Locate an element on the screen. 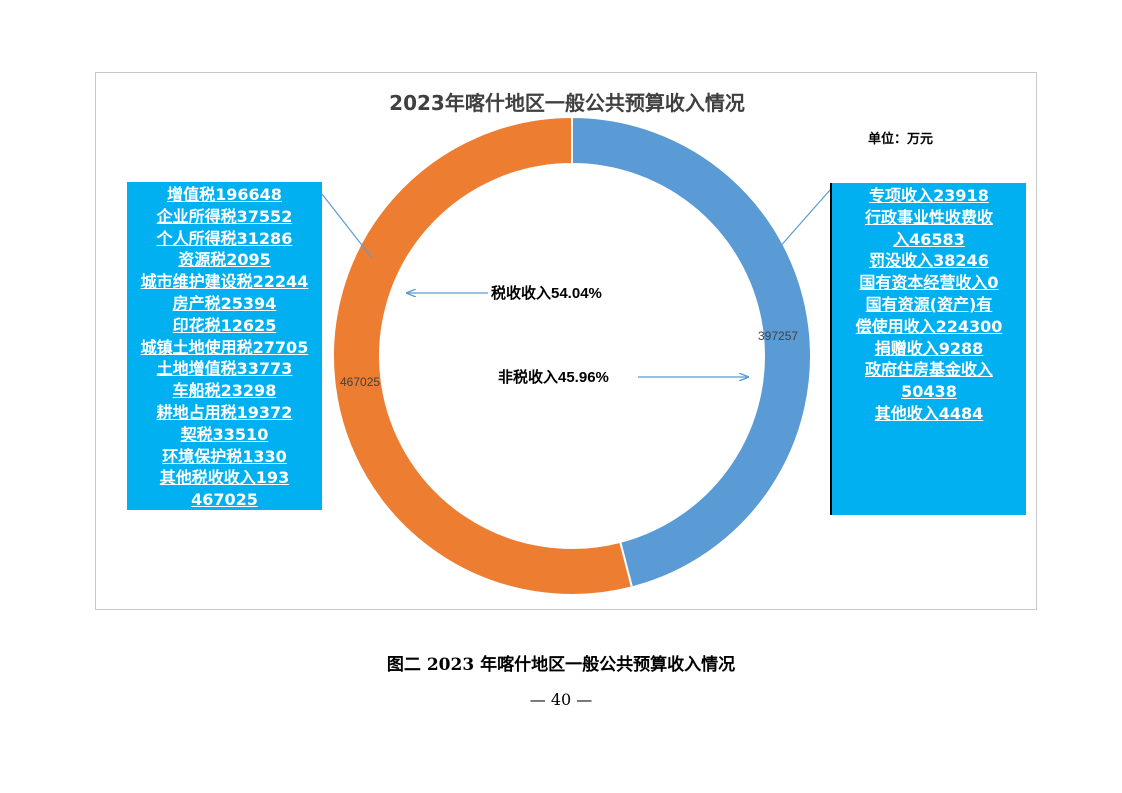 This screenshot has width=1122, height=793. data-label-nontax: 397257 is located at coordinates (778, 336).